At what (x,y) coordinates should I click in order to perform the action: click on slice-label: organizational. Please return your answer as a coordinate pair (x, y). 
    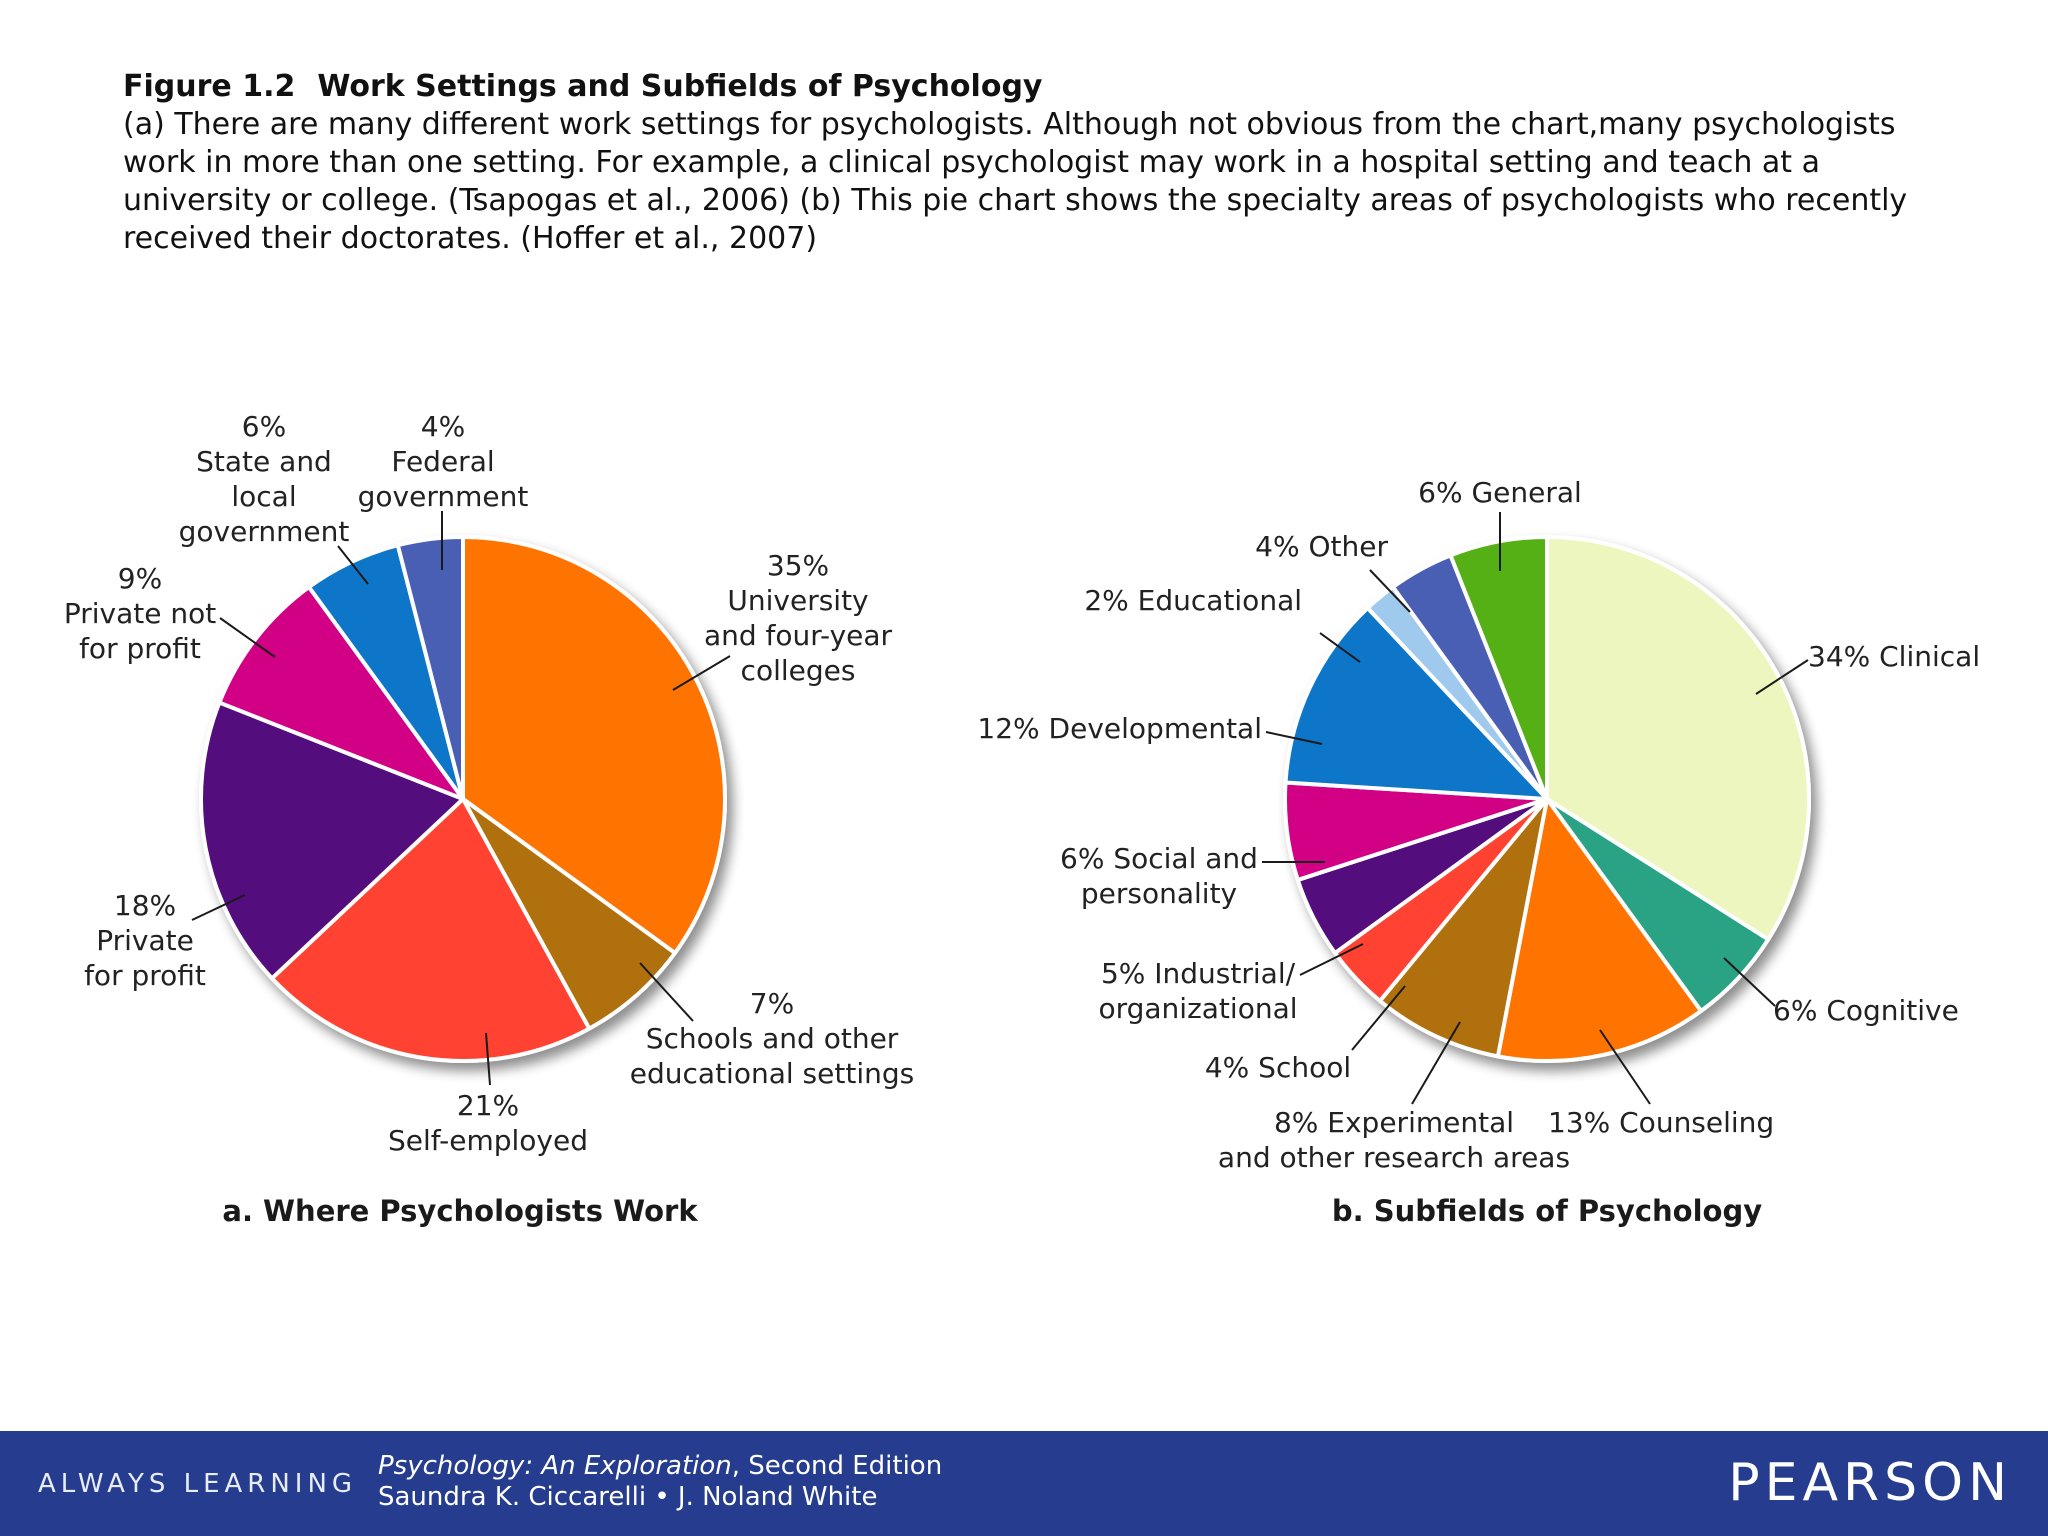
    Looking at the image, I should click on (1197, 1008).